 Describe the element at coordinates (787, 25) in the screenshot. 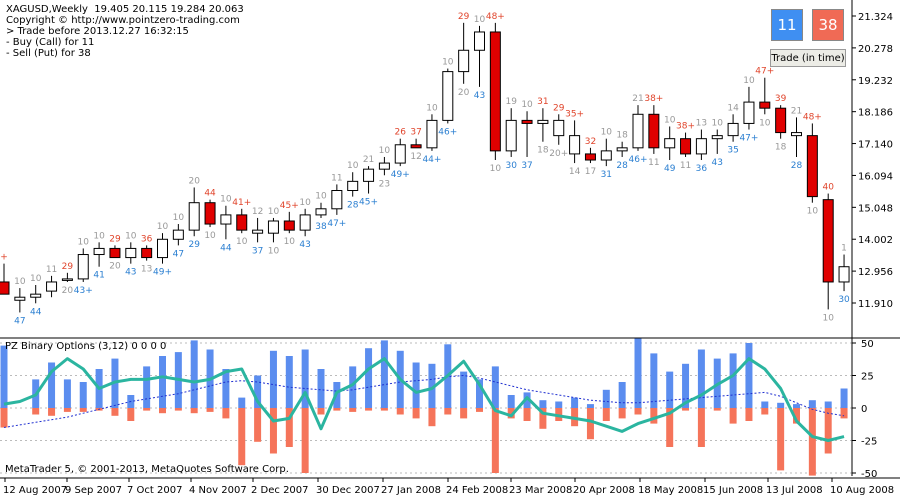

I see `call-button: 11` at that location.